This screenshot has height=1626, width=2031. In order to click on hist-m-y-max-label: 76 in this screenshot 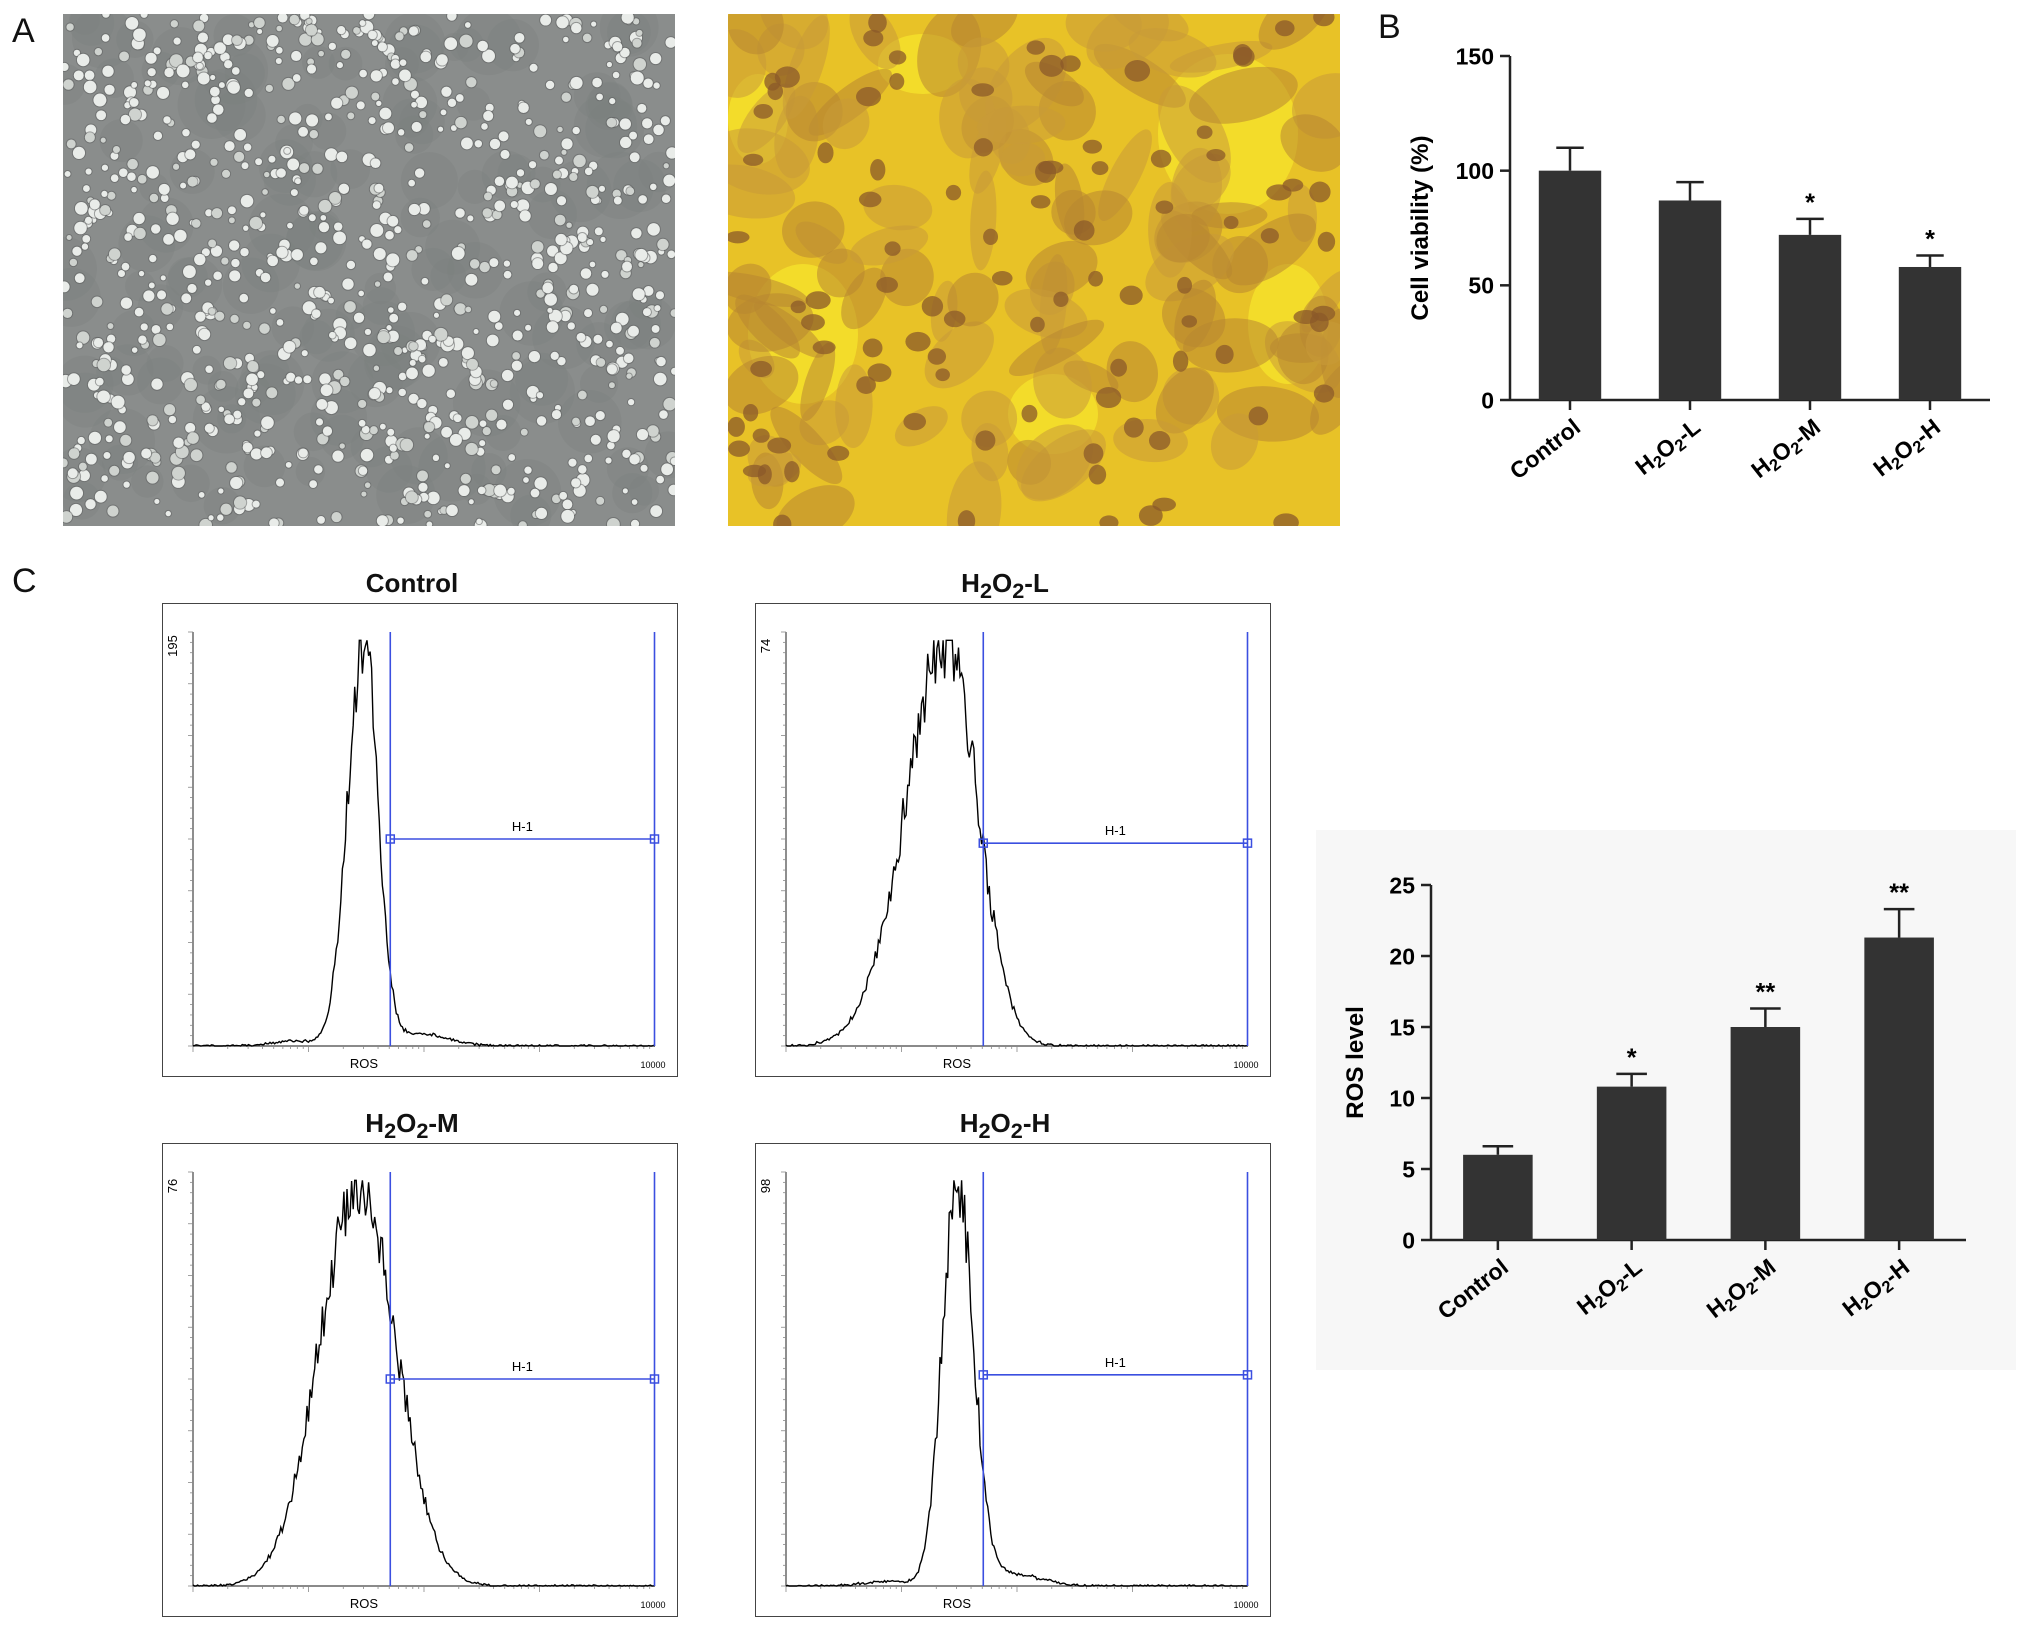, I will do `click(172, 1186)`.